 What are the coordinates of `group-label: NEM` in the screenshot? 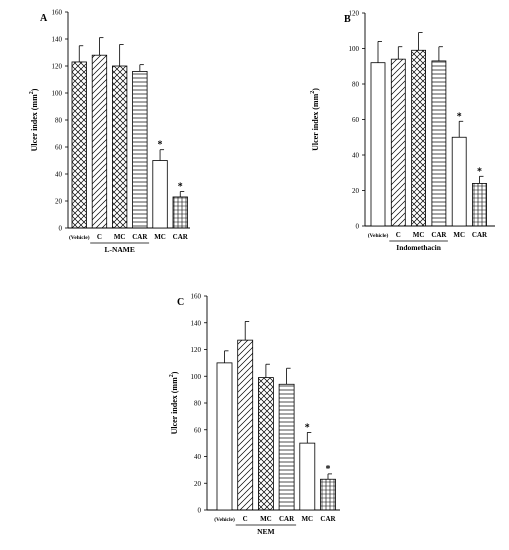 It's located at (266, 531).